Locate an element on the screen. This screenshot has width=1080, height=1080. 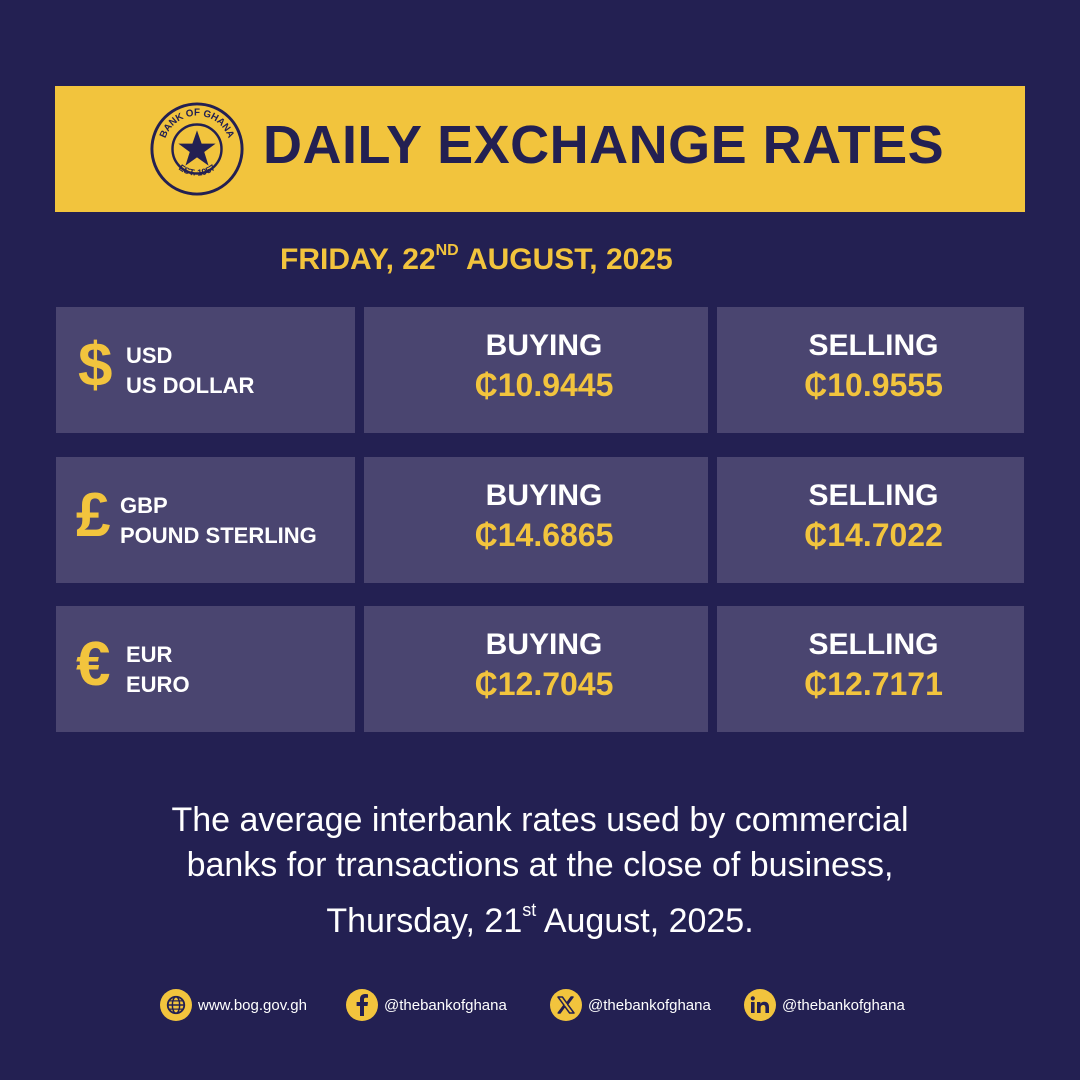
currency-cell: $ USD US DOLLAR is located at coordinates (205, 370).